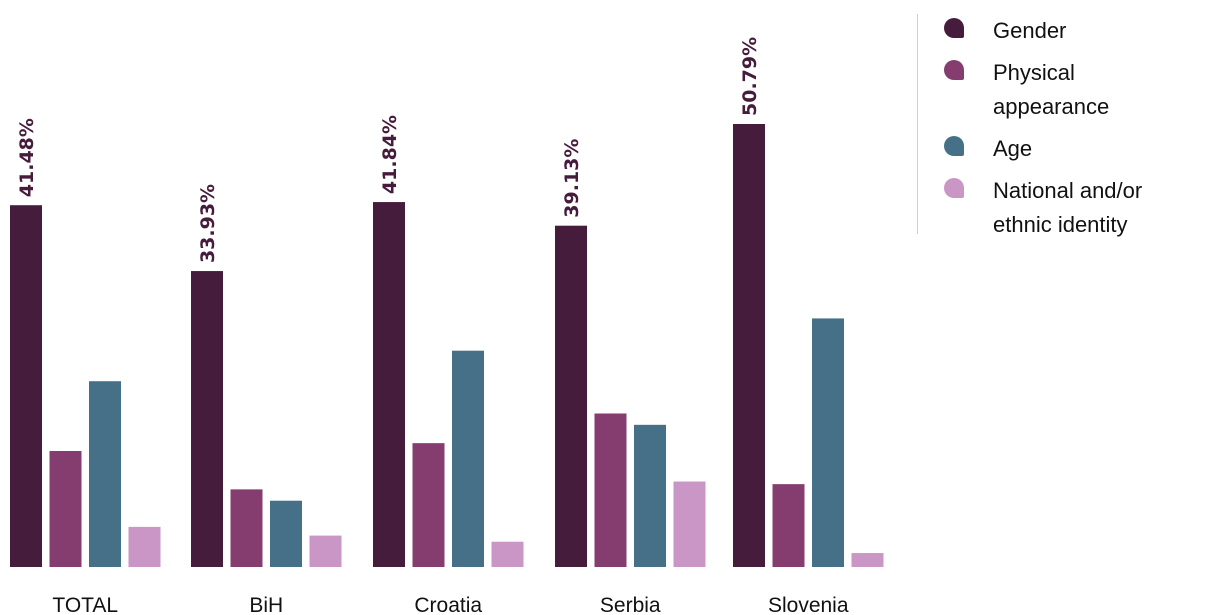  What do you see at coordinates (26, 386) in the screenshot?
I see `bar-total-gender` at bounding box center [26, 386].